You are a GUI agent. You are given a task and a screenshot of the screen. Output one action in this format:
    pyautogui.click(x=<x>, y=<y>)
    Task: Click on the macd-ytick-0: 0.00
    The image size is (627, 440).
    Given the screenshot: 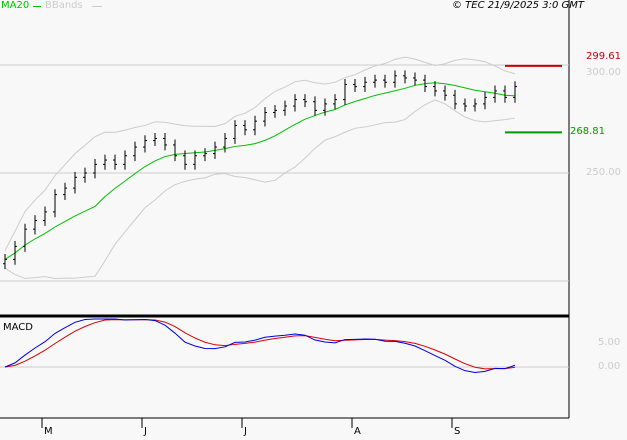 What is the action you would take?
    pyautogui.click(x=609, y=366)
    